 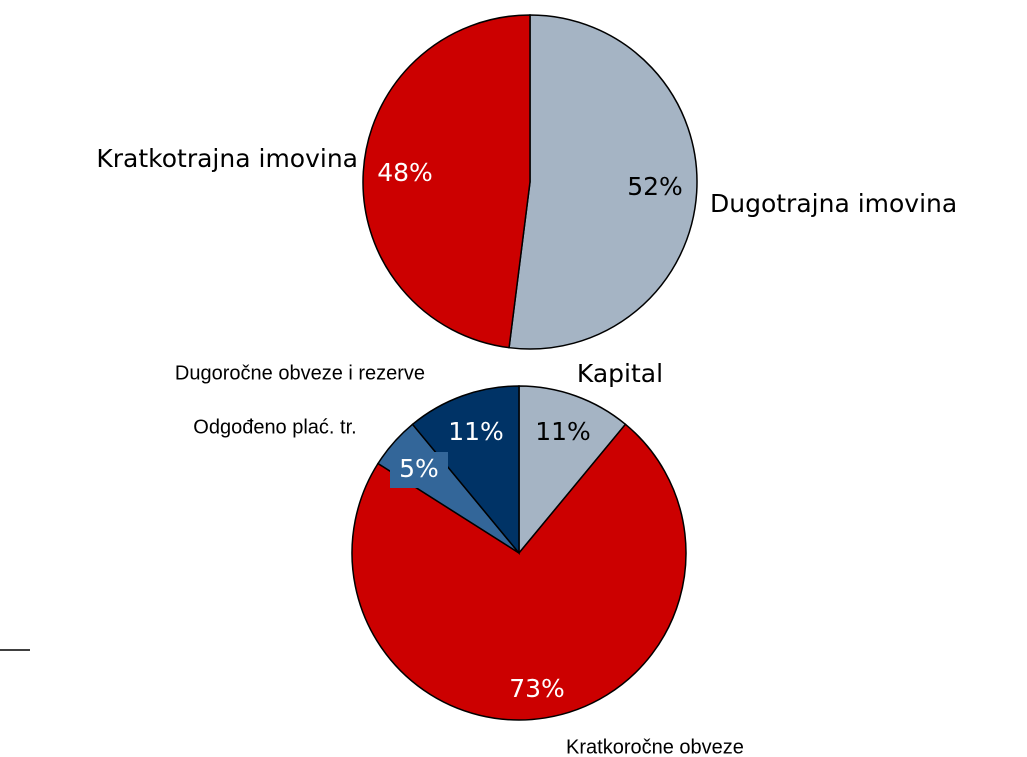 What do you see at coordinates (537, 688) in the screenshot?
I see `value-label: 73%` at bounding box center [537, 688].